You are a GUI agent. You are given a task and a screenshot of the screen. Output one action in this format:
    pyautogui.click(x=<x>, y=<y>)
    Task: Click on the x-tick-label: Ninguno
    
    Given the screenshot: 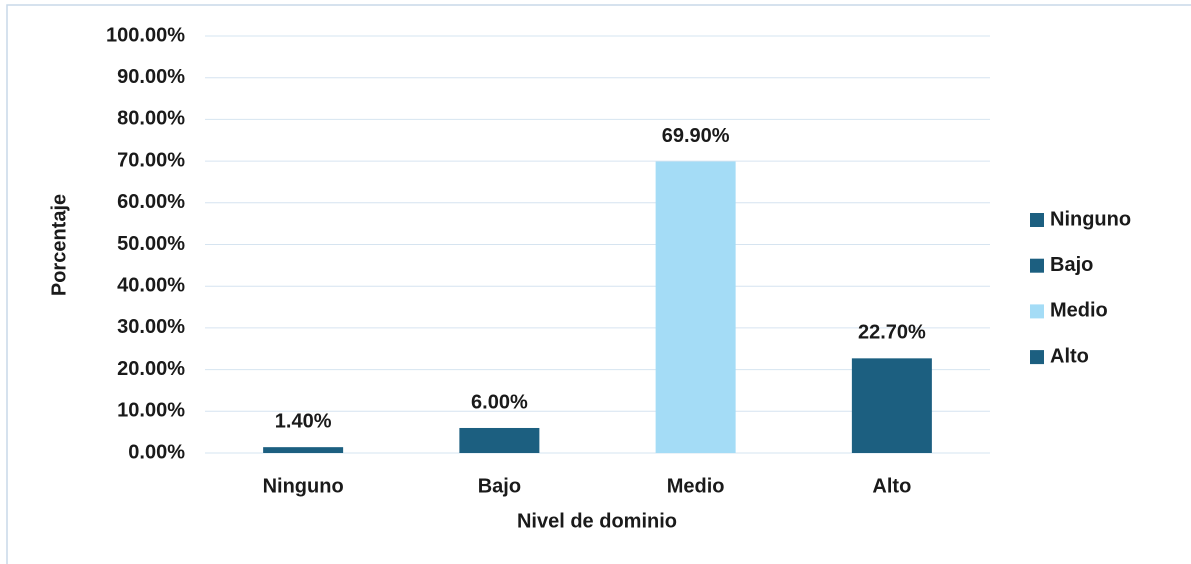 What is the action you would take?
    pyautogui.click(x=303, y=486)
    